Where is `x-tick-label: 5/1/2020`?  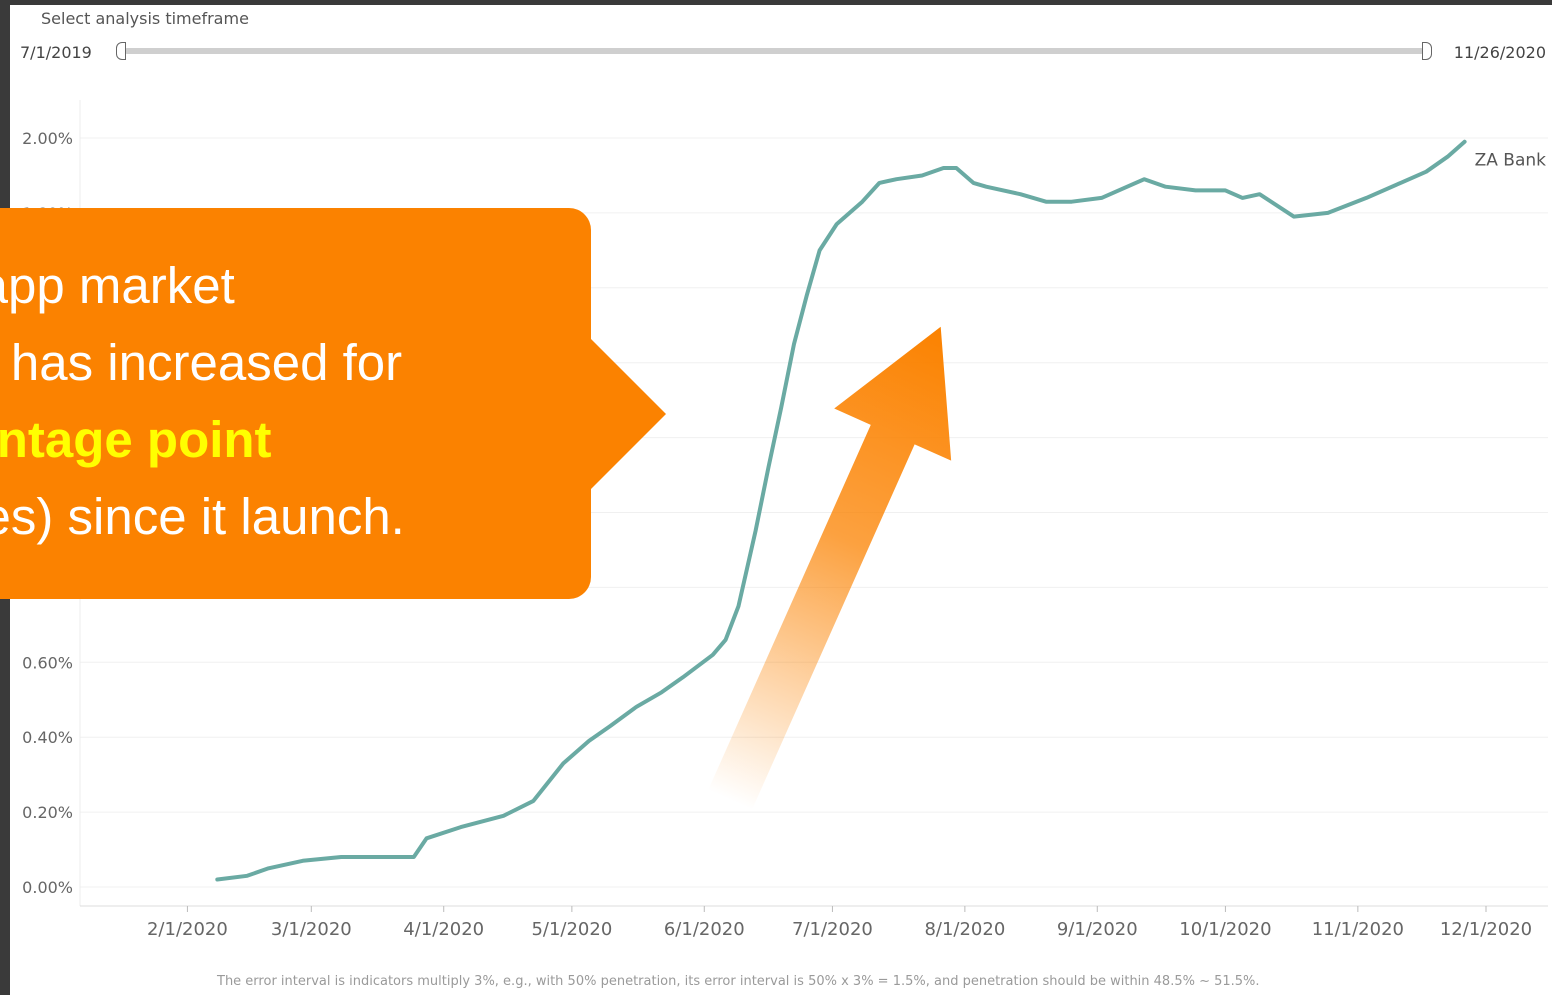 x-tick-label: 5/1/2020 is located at coordinates (571, 929).